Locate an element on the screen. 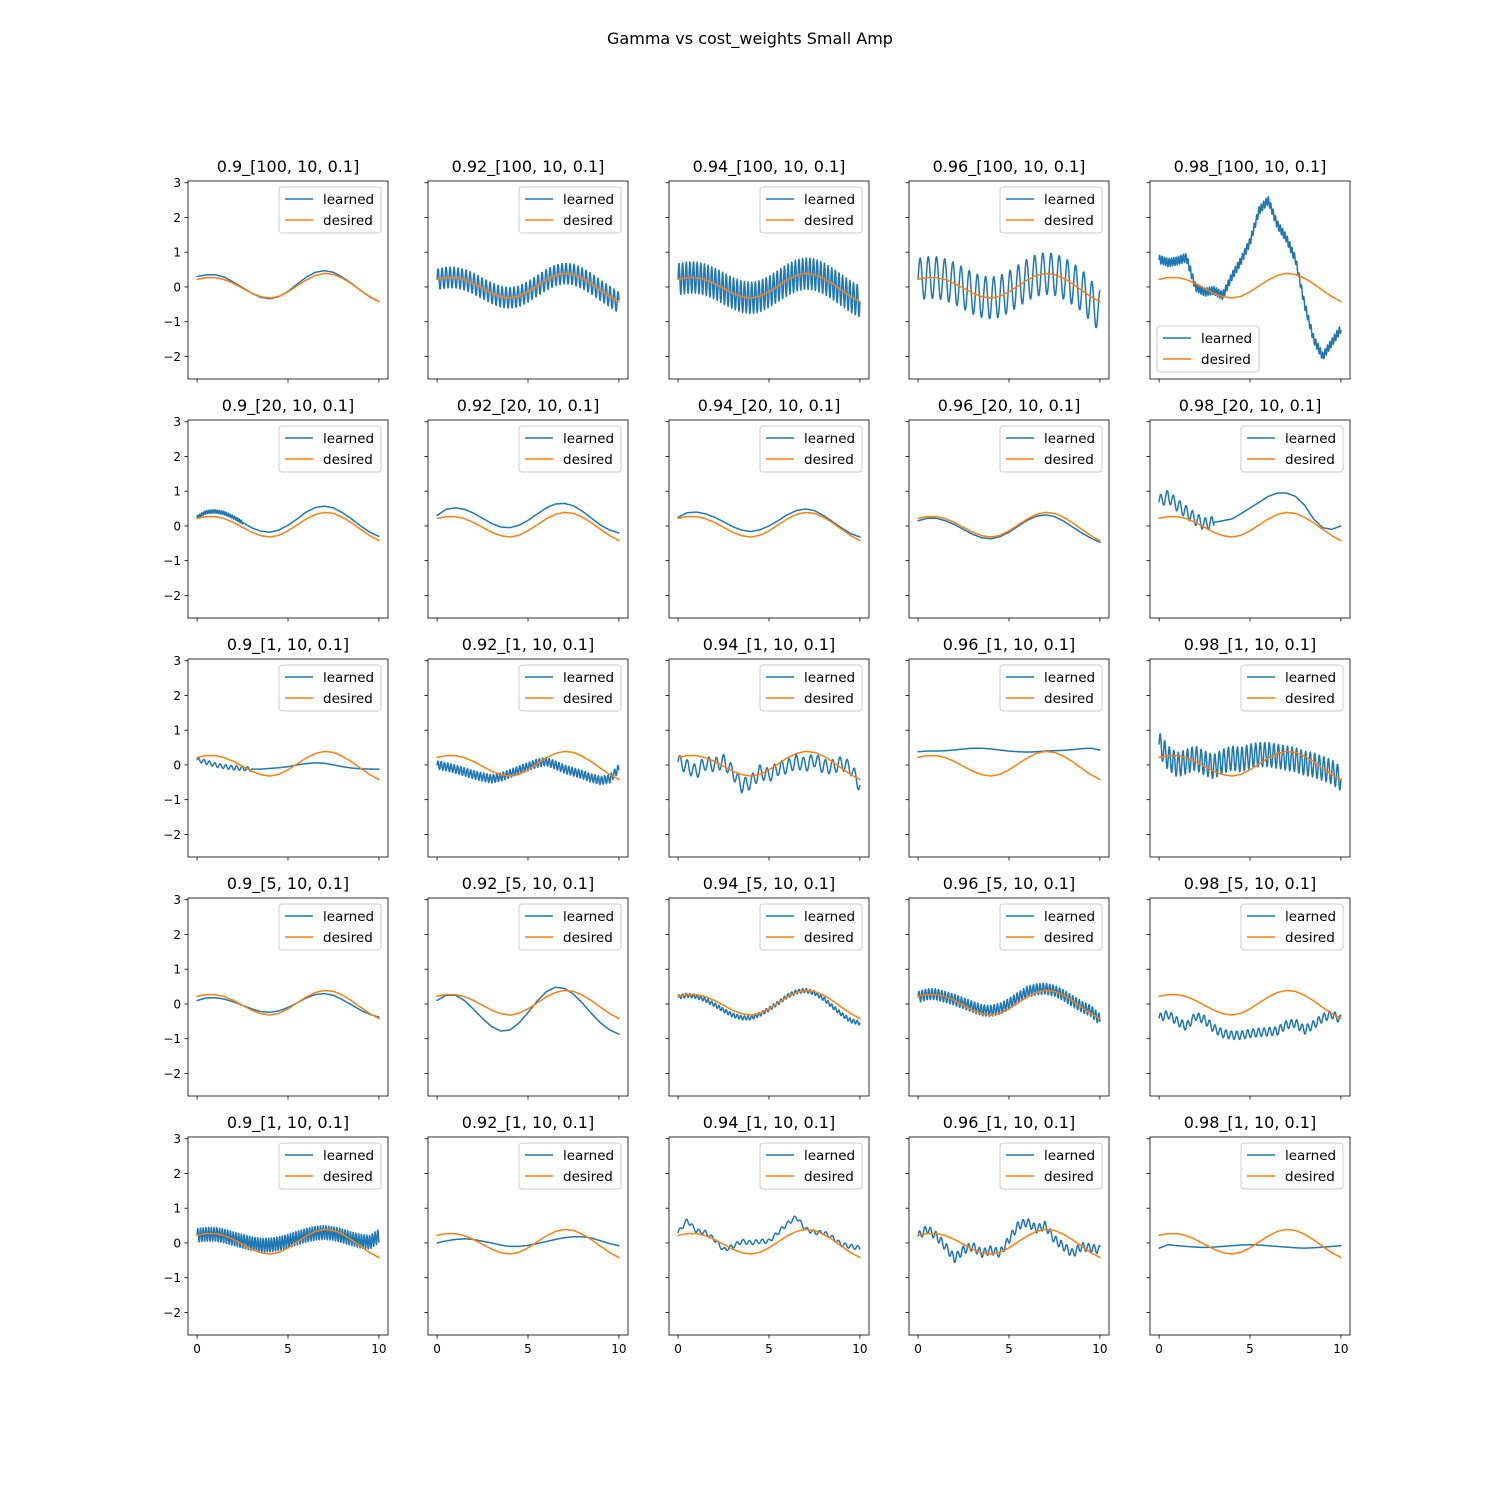 The image size is (1500, 1500). subplot: 0.9_[20, 10, 0.1] −2 −1 0 1 2 3 learned desired is located at coordinates (276, 509).